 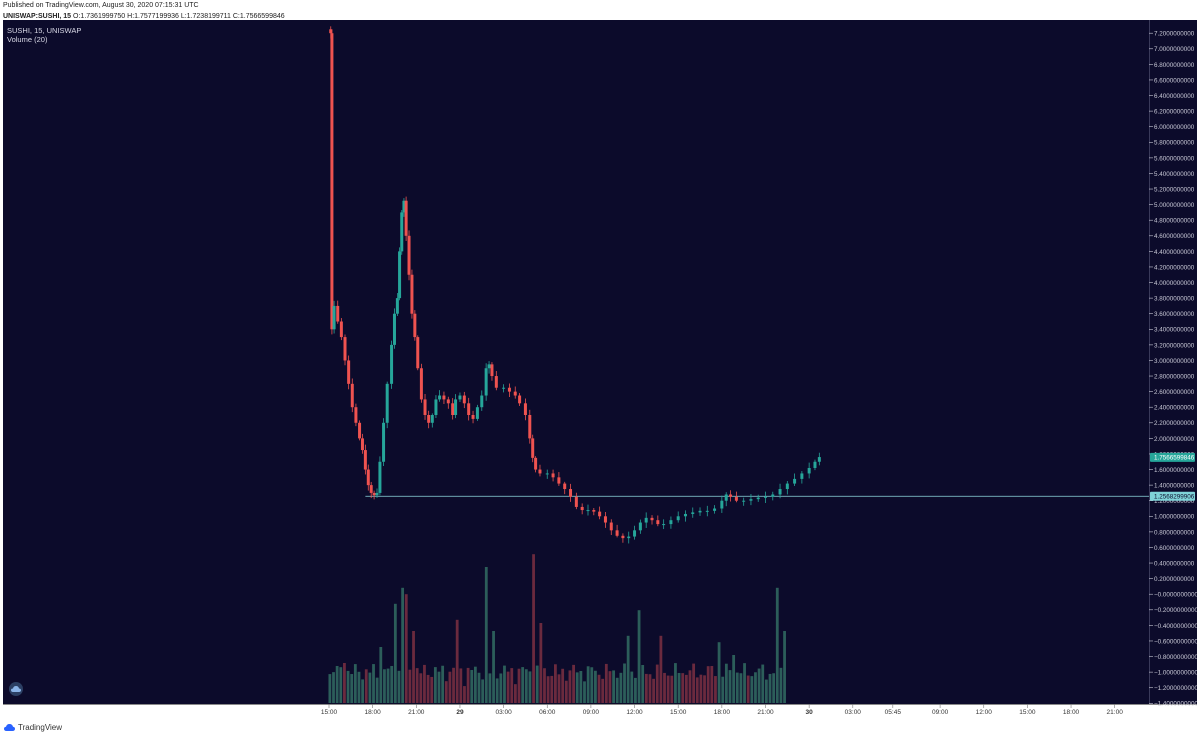 What do you see at coordinates (1174, 112) in the screenshot?
I see `price-tick-label: 6.2000000000` at bounding box center [1174, 112].